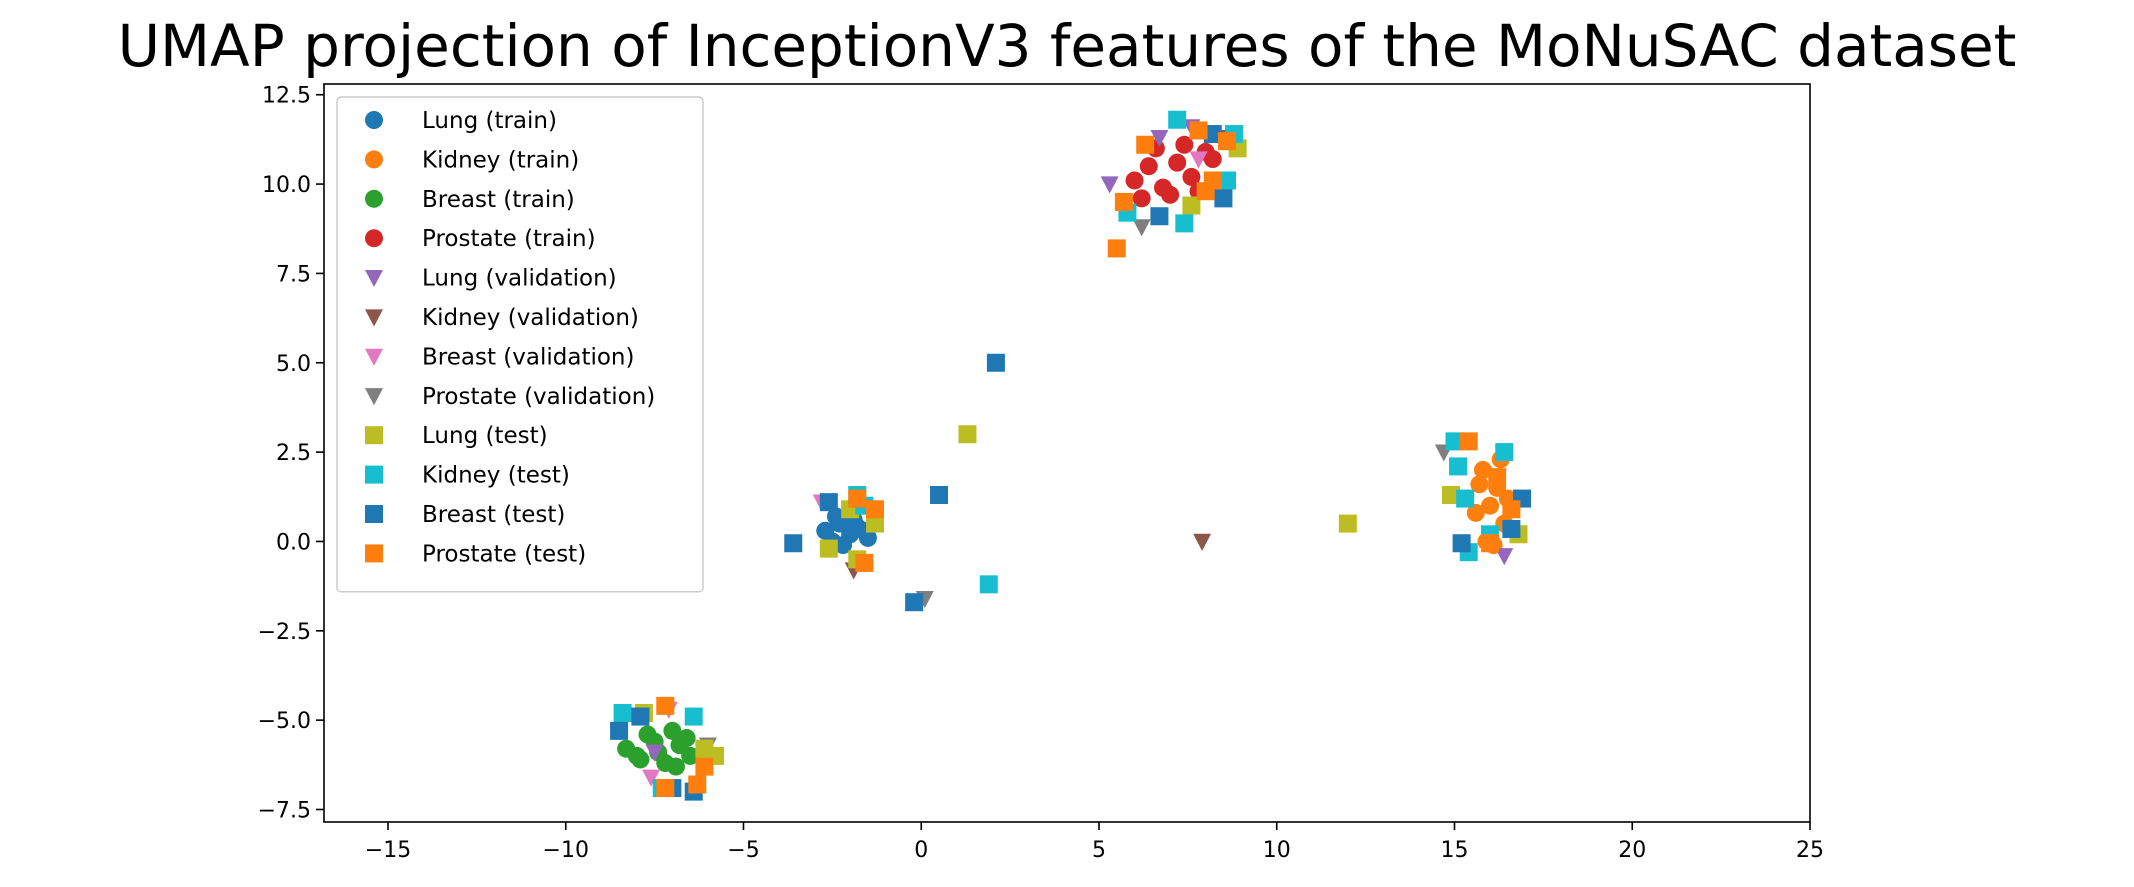 This screenshot has height=887, width=2134. I want to click on legend-item: Prostate (validation), so click(510, 397).